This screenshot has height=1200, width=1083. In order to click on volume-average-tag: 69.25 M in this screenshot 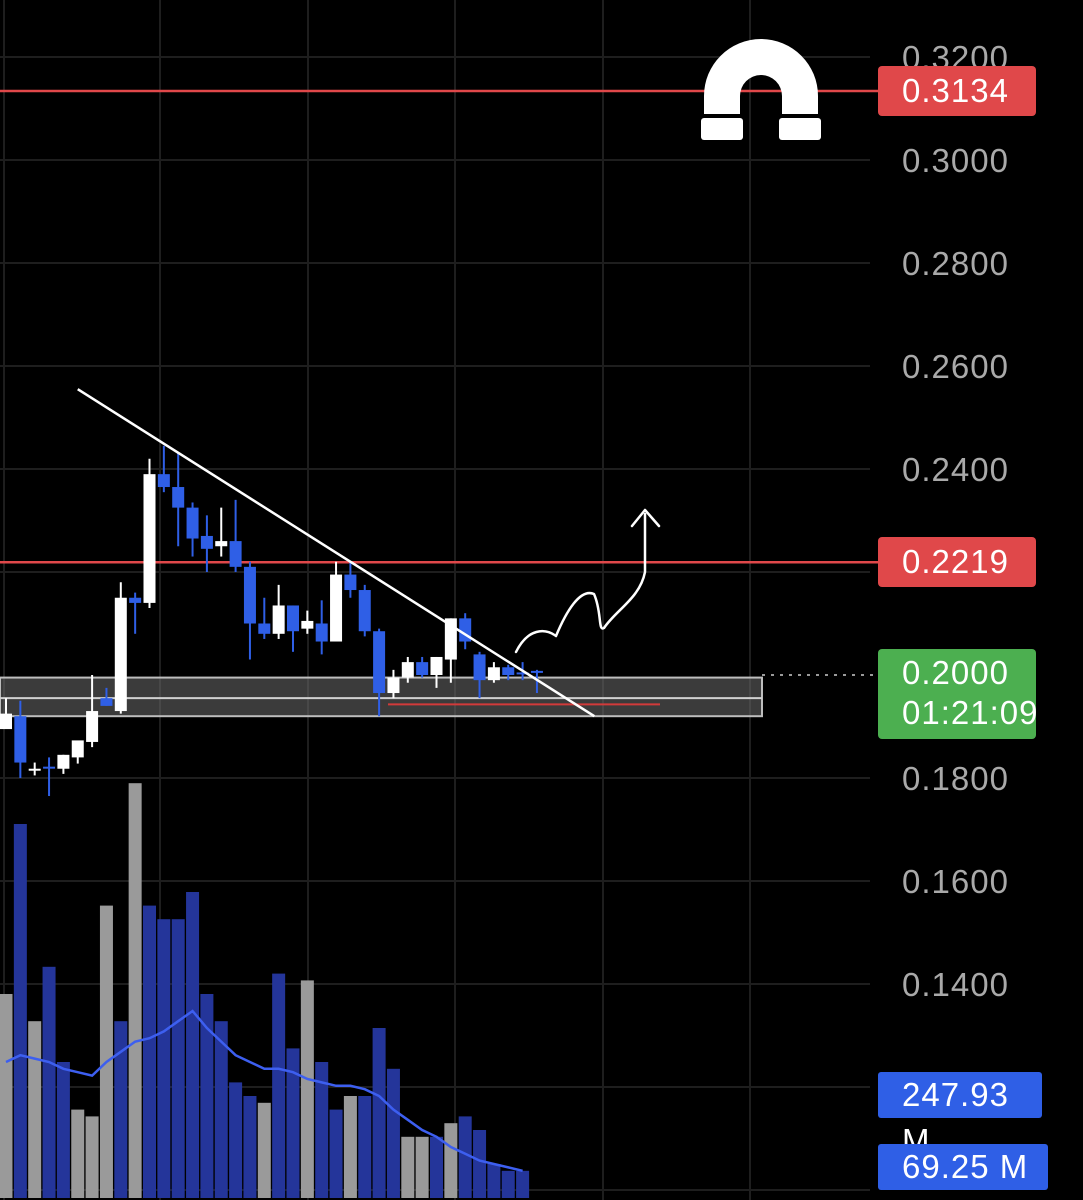, I will do `click(963, 1167)`.